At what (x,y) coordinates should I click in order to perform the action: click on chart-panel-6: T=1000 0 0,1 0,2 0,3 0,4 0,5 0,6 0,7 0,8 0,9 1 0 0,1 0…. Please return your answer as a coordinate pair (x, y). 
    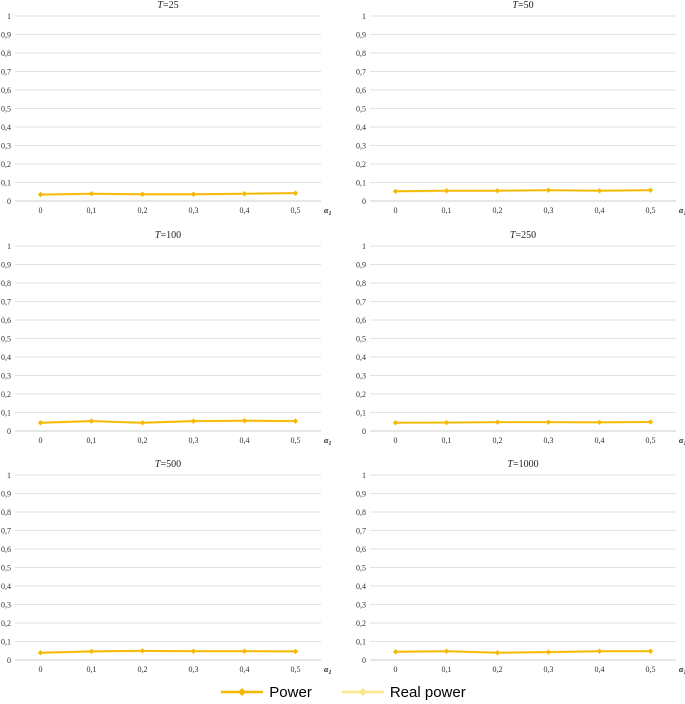
    Looking at the image, I should click on (520, 567).